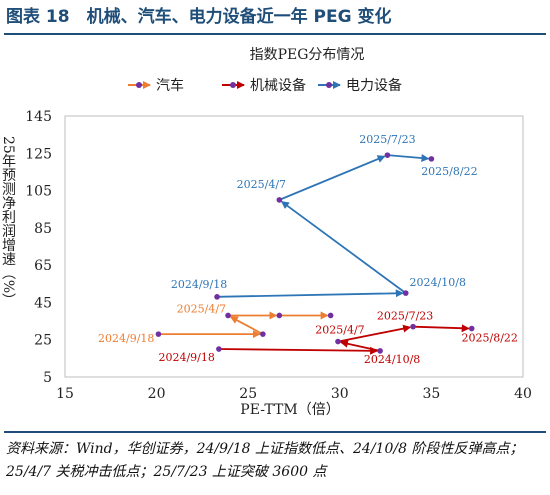  Describe the element at coordinates (43, 341) in the screenshot. I see `y-tick-label: 25` at that location.